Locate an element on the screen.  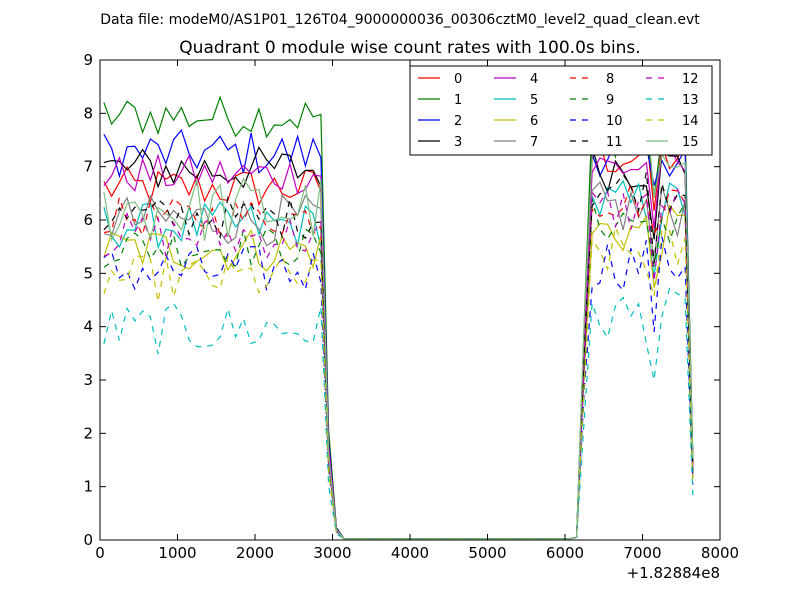
legend-label-1: 1 is located at coordinates (458, 100).